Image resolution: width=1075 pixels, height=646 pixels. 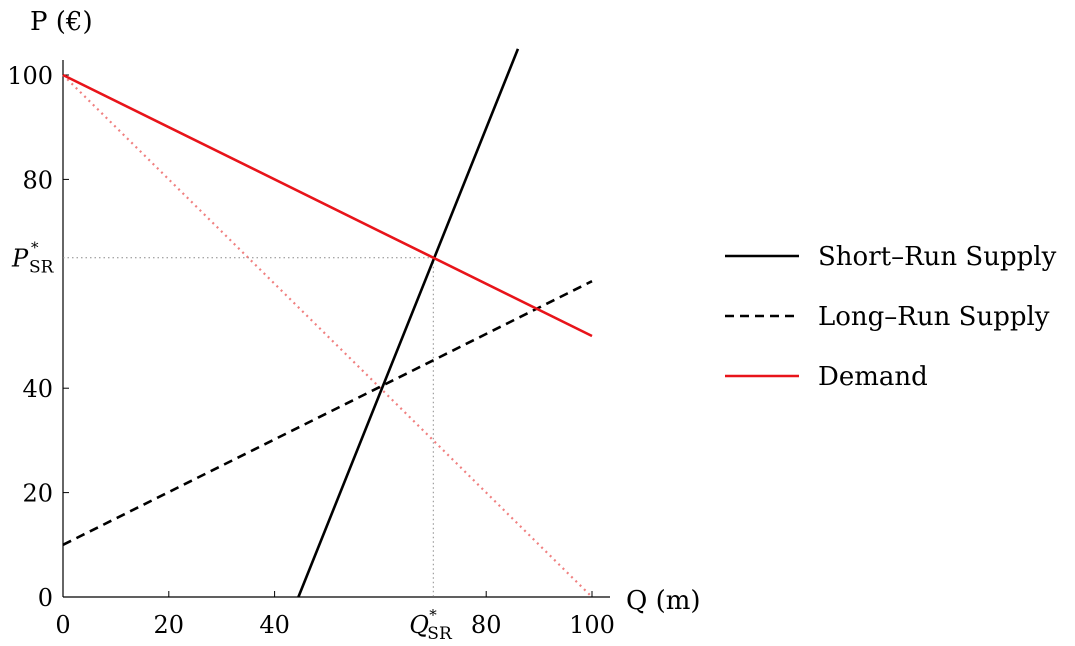 What do you see at coordinates (937, 257) in the screenshot?
I see `legend-label-short-run-supply: Short–Run Supply` at bounding box center [937, 257].